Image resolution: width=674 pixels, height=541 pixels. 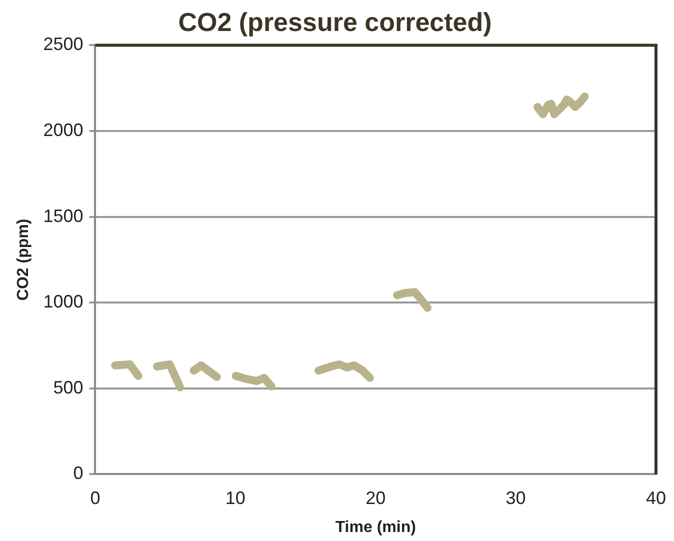 I want to click on x-tick-label: 0, so click(x=95, y=498).